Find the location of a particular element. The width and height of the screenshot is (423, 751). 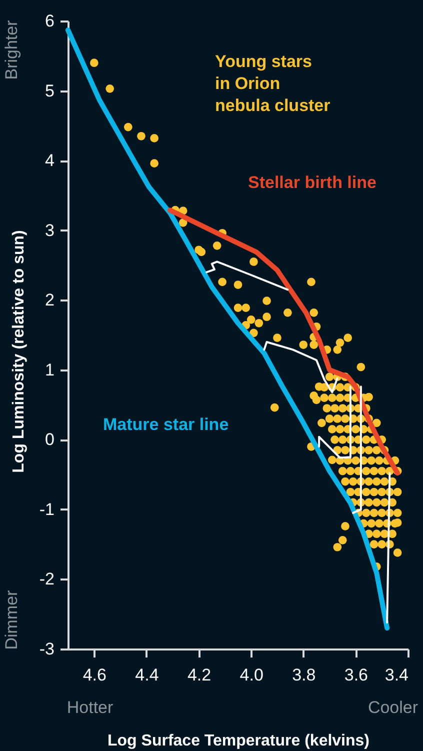

y-tick-label: -1 is located at coordinates (46, 509).